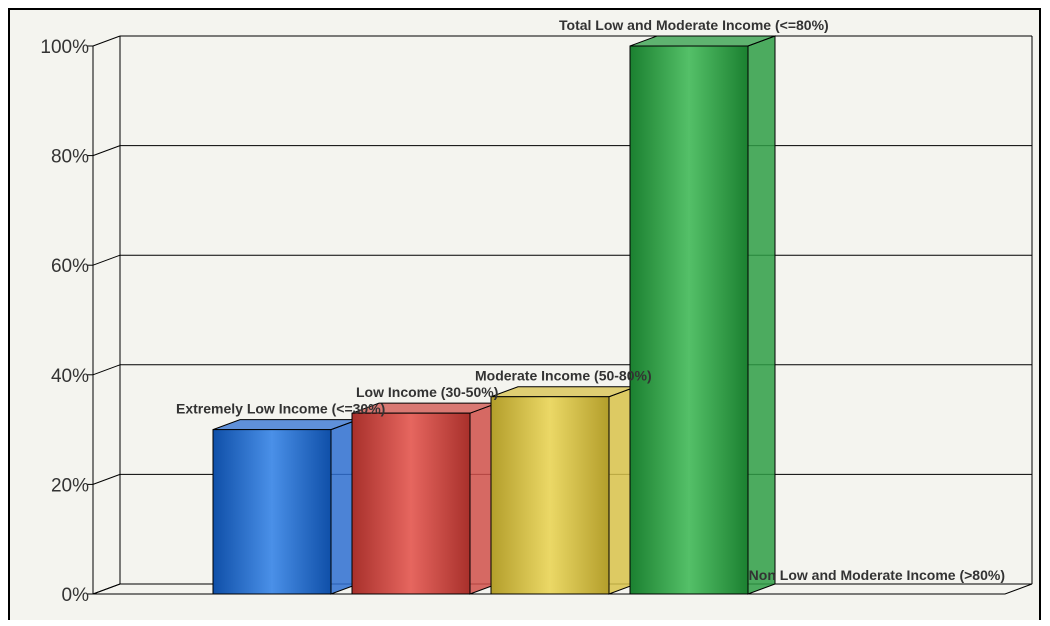  I want to click on bar-label: Non Low and Moderate Income (>80%), so click(877, 575).